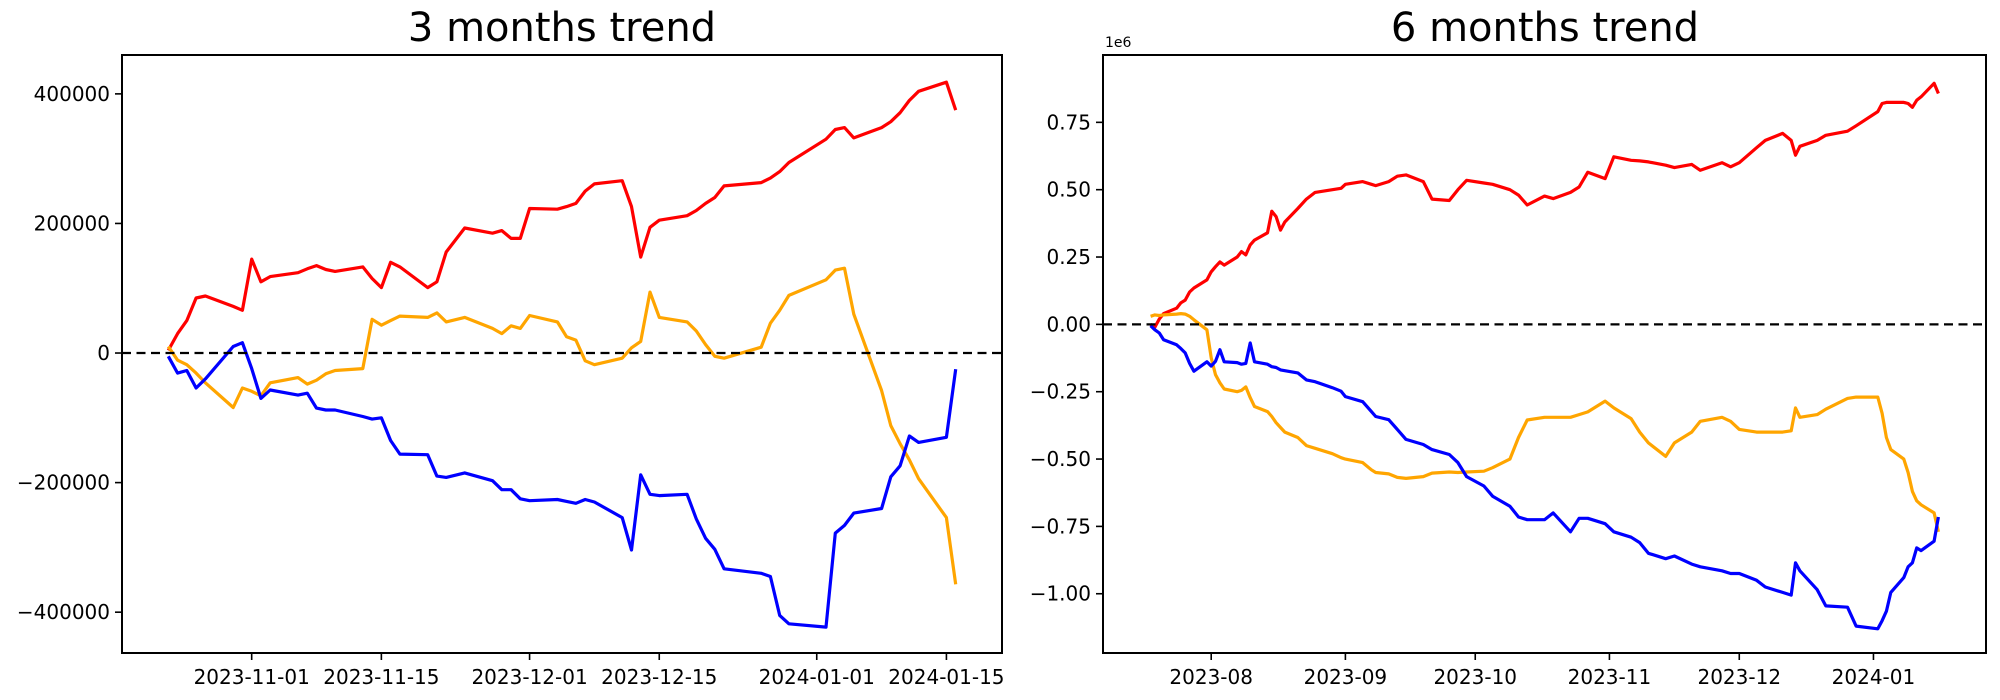 This screenshot has height=700, width=2000. What do you see at coordinates (1068, 190) in the screenshot?
I see `y-tick-label: 0.50` at bounding box center [1068, 190].